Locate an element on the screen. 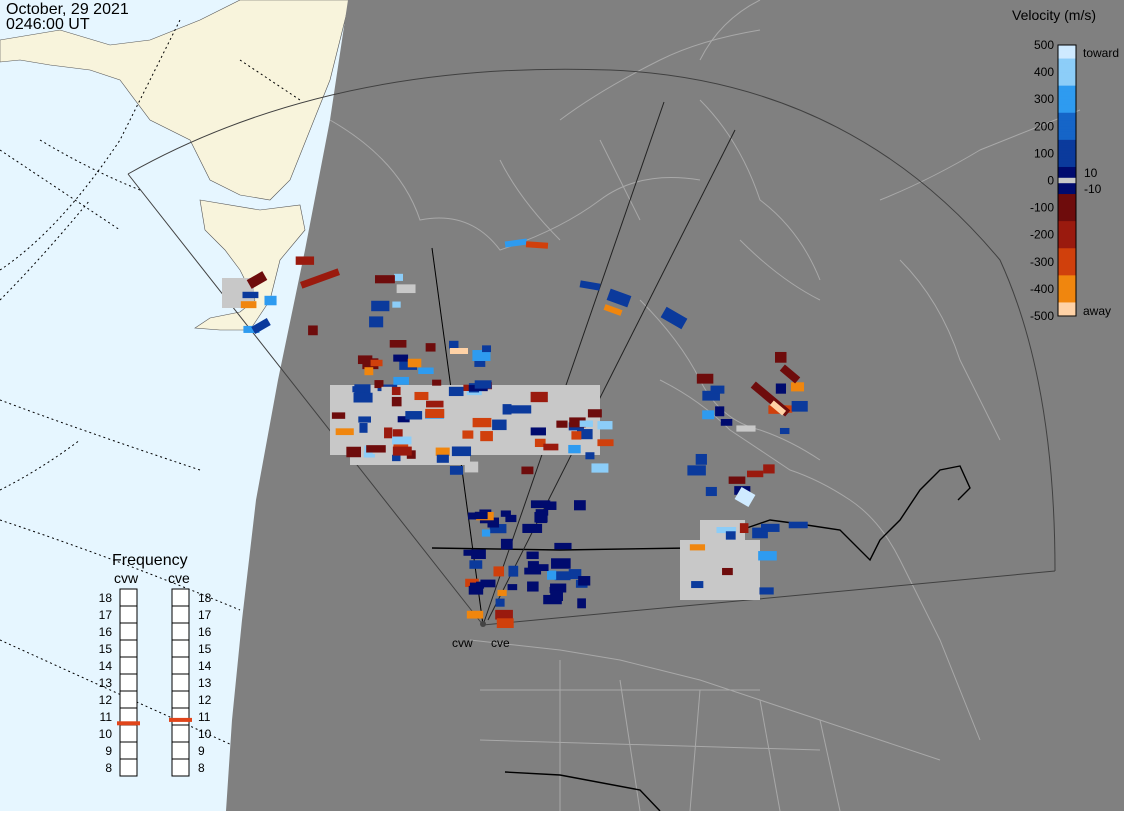 Image resolution: width=1124 pixels, height=816 pixels. frequency-scale-label: 17 is located at coordinates (106, 615).